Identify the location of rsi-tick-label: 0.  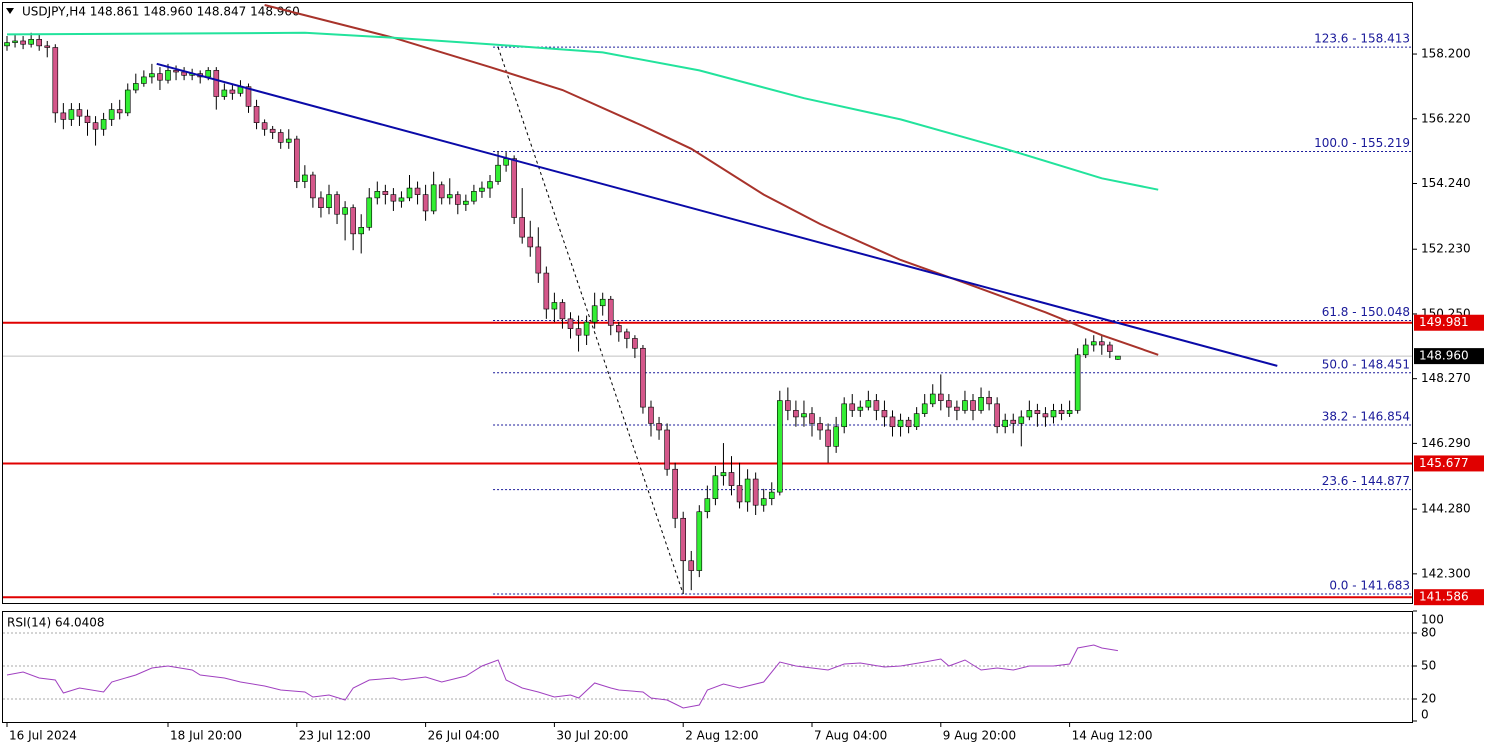
(1425, 715).